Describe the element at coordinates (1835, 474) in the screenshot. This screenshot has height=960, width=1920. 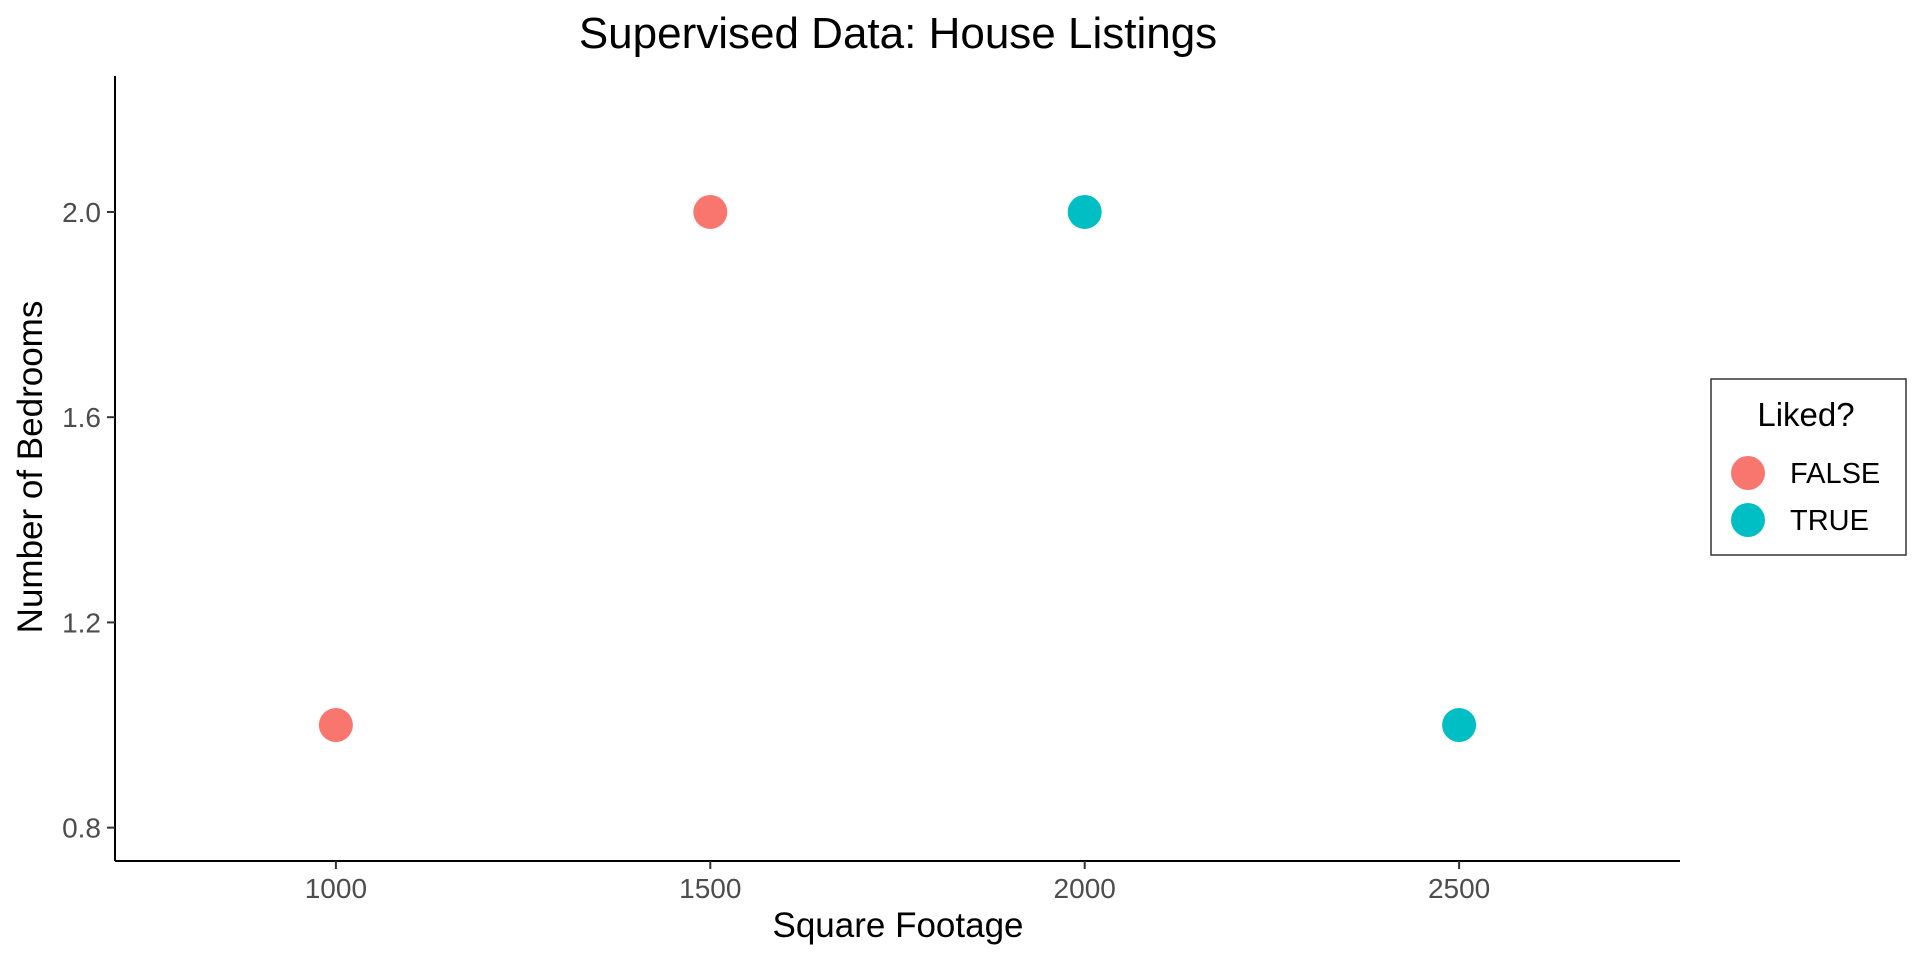
I see `legend-label-false: FALSE` at that location.